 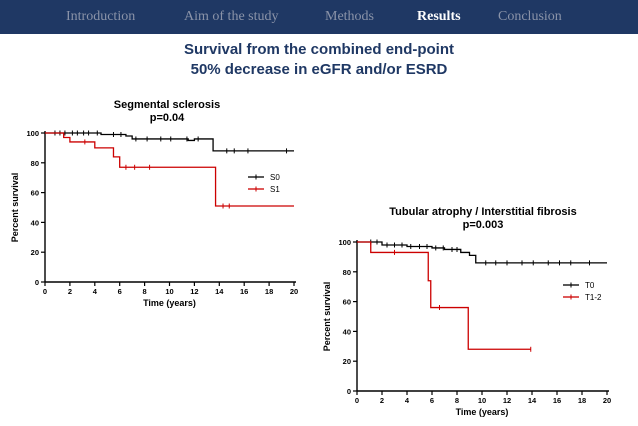 What do you see at coordinates (219, 291) in the screenshot?
I see `chart1-x-tick-label: 14` at bounding box center [219, 291].